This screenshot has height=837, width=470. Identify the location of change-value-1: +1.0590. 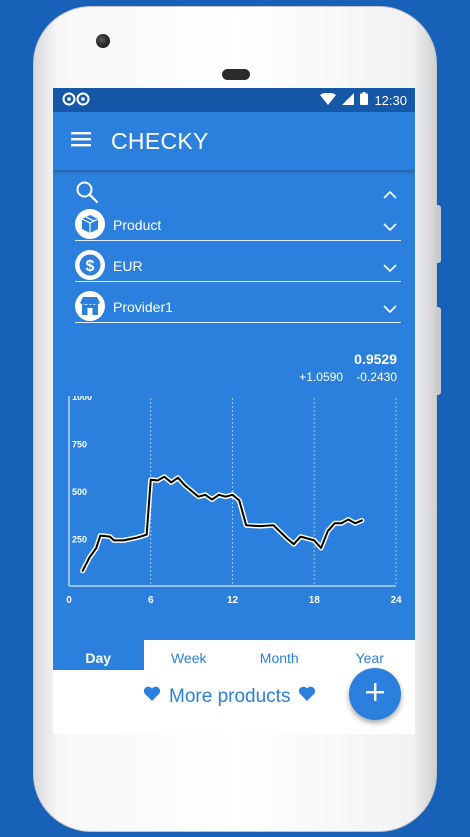
(321, 377).